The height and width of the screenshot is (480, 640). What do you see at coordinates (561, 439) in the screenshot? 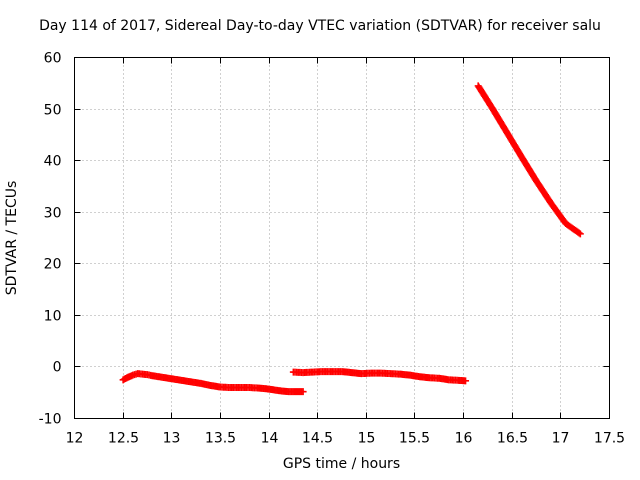
I see `x-tick-label: 17` at bounding box center [561, 439].